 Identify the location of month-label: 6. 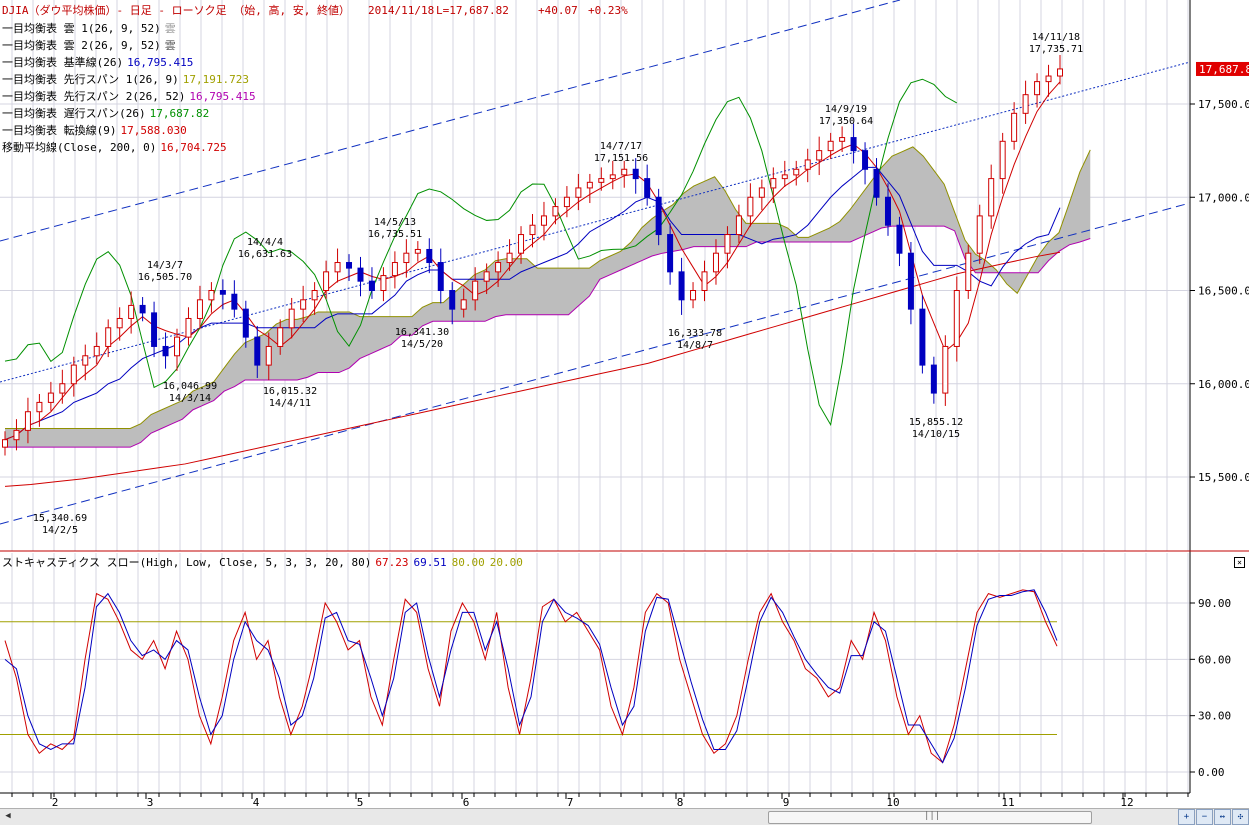
(466, 802).